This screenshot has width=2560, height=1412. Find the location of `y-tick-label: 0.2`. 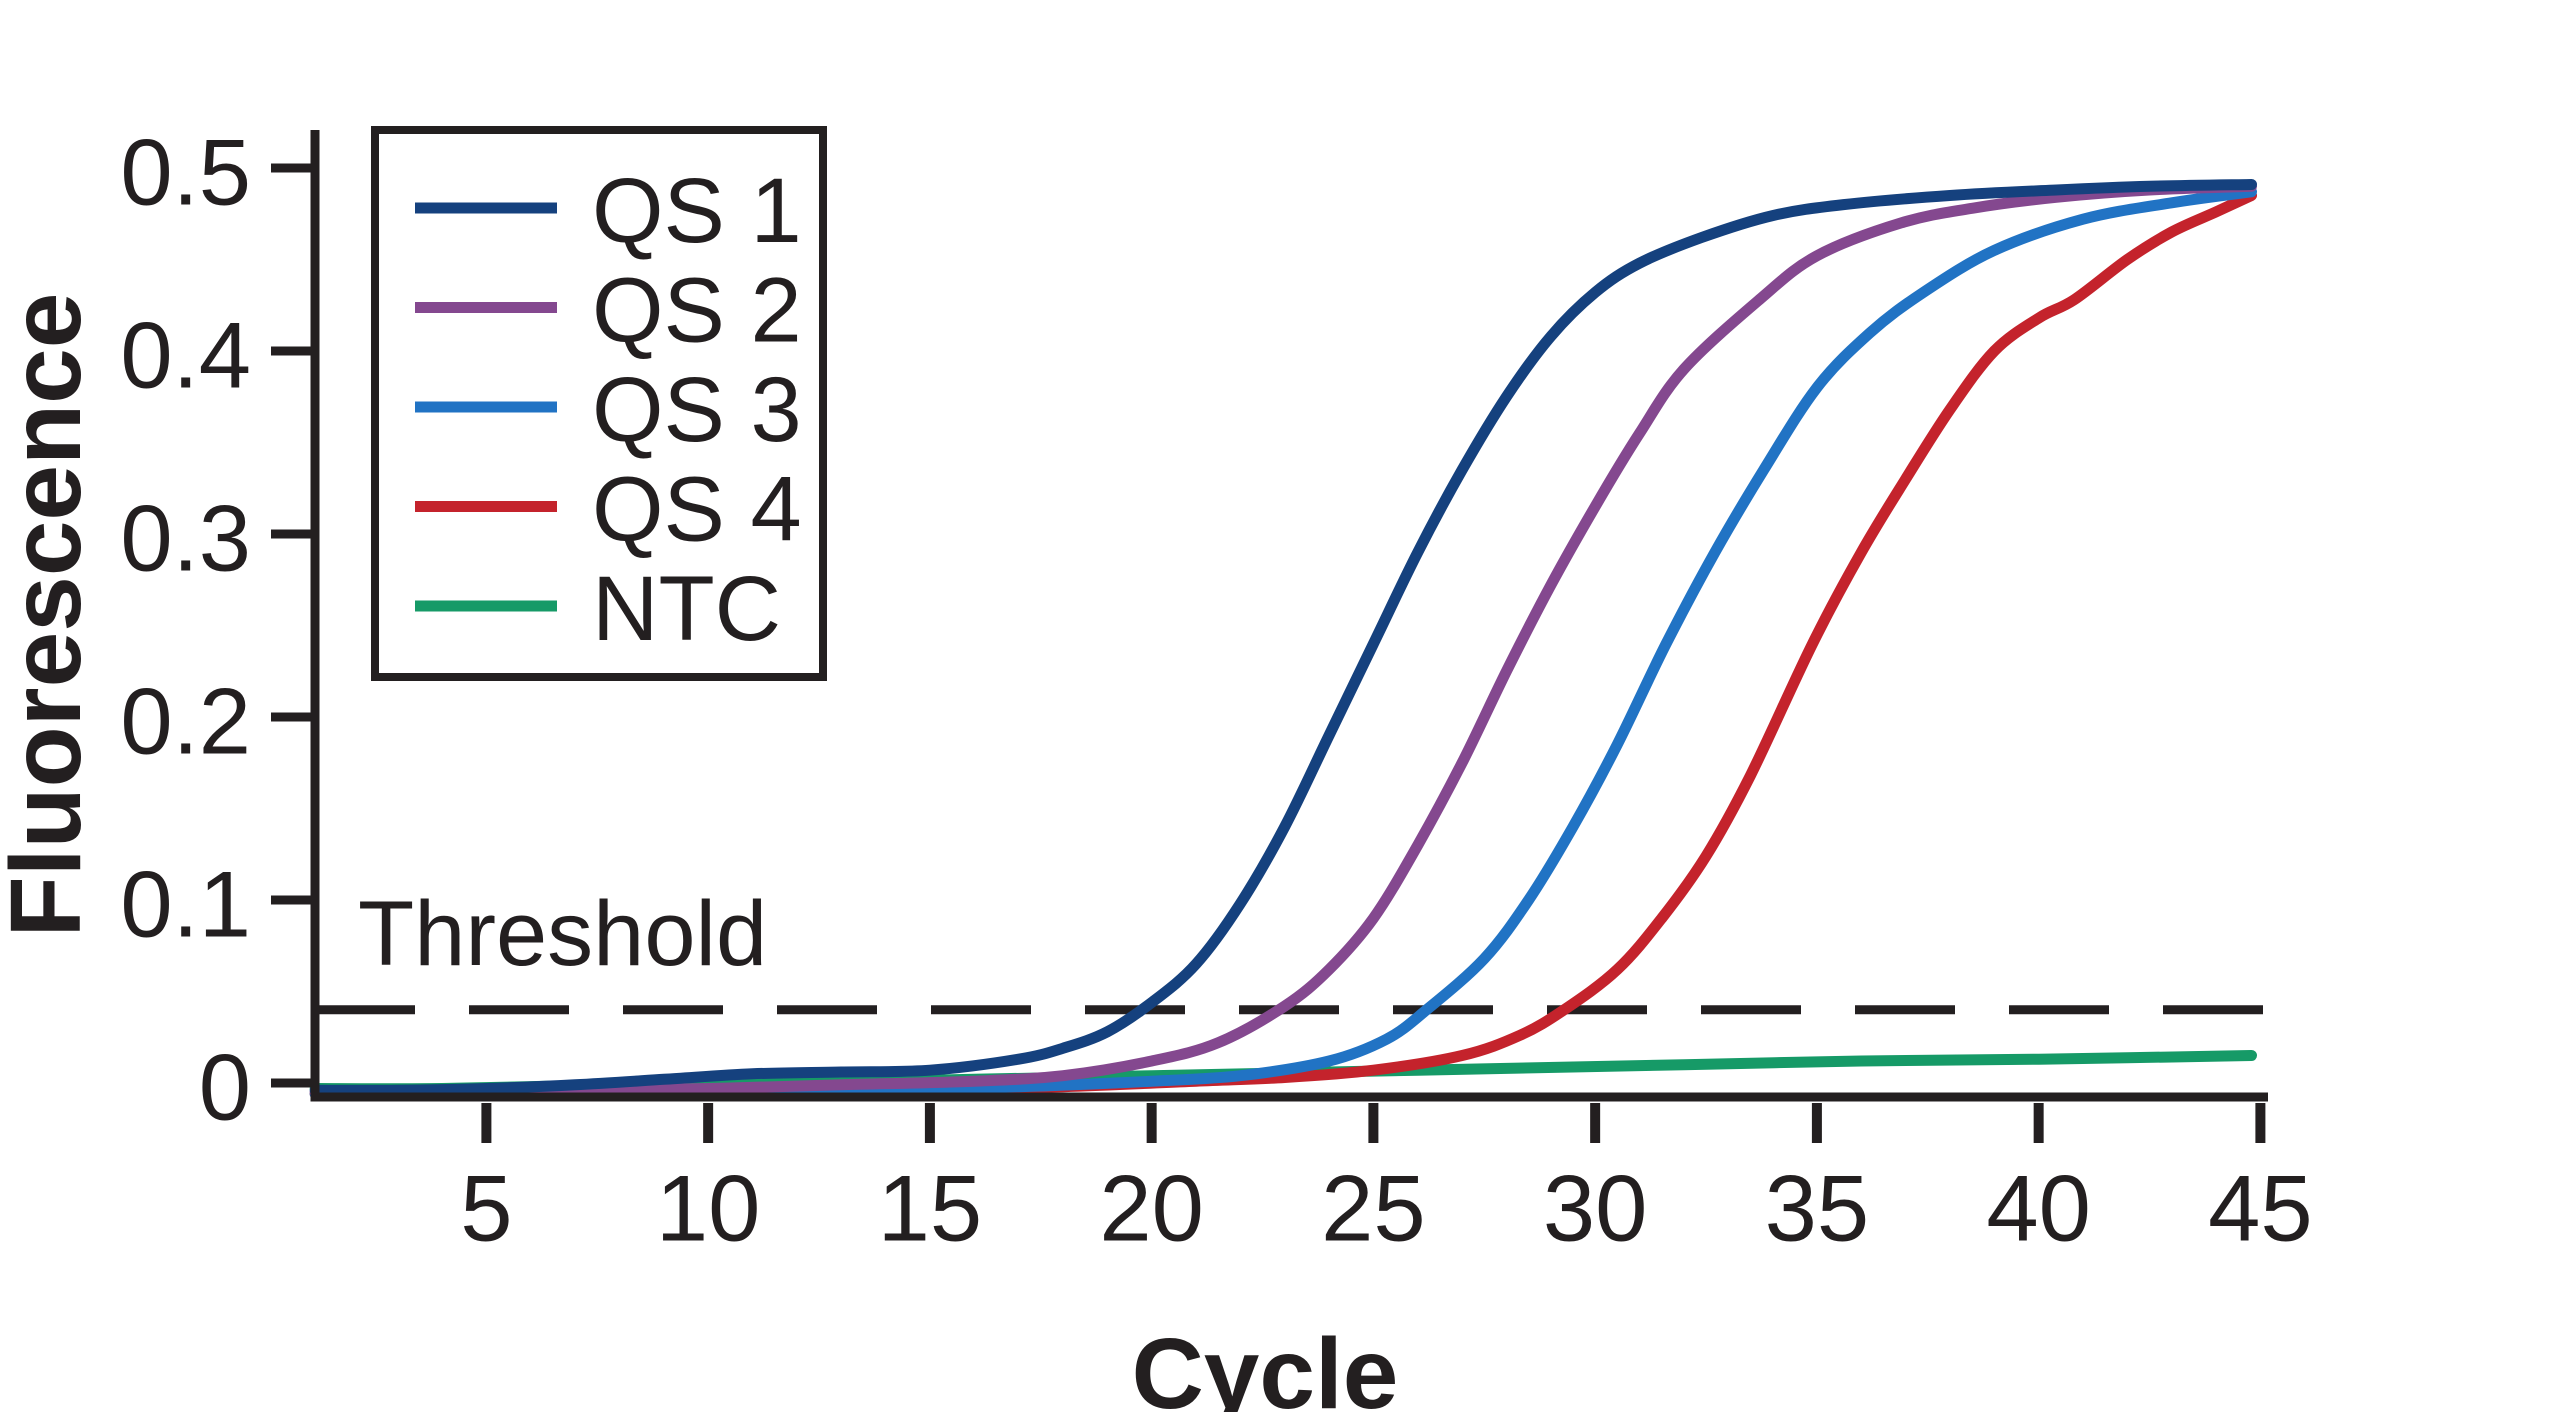

y-tick-label: 0.2 is located at coordinates (185, 721).